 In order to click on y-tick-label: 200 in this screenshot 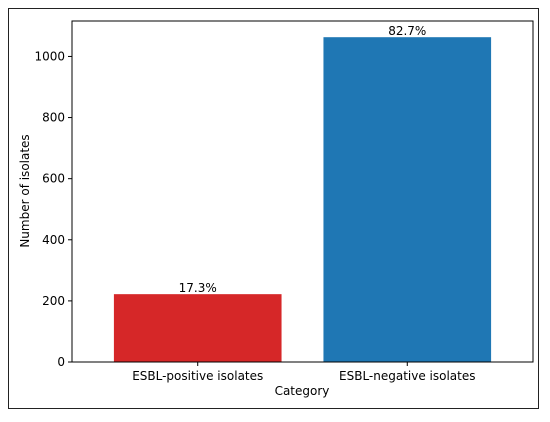, I will do `click(53, 301)`.